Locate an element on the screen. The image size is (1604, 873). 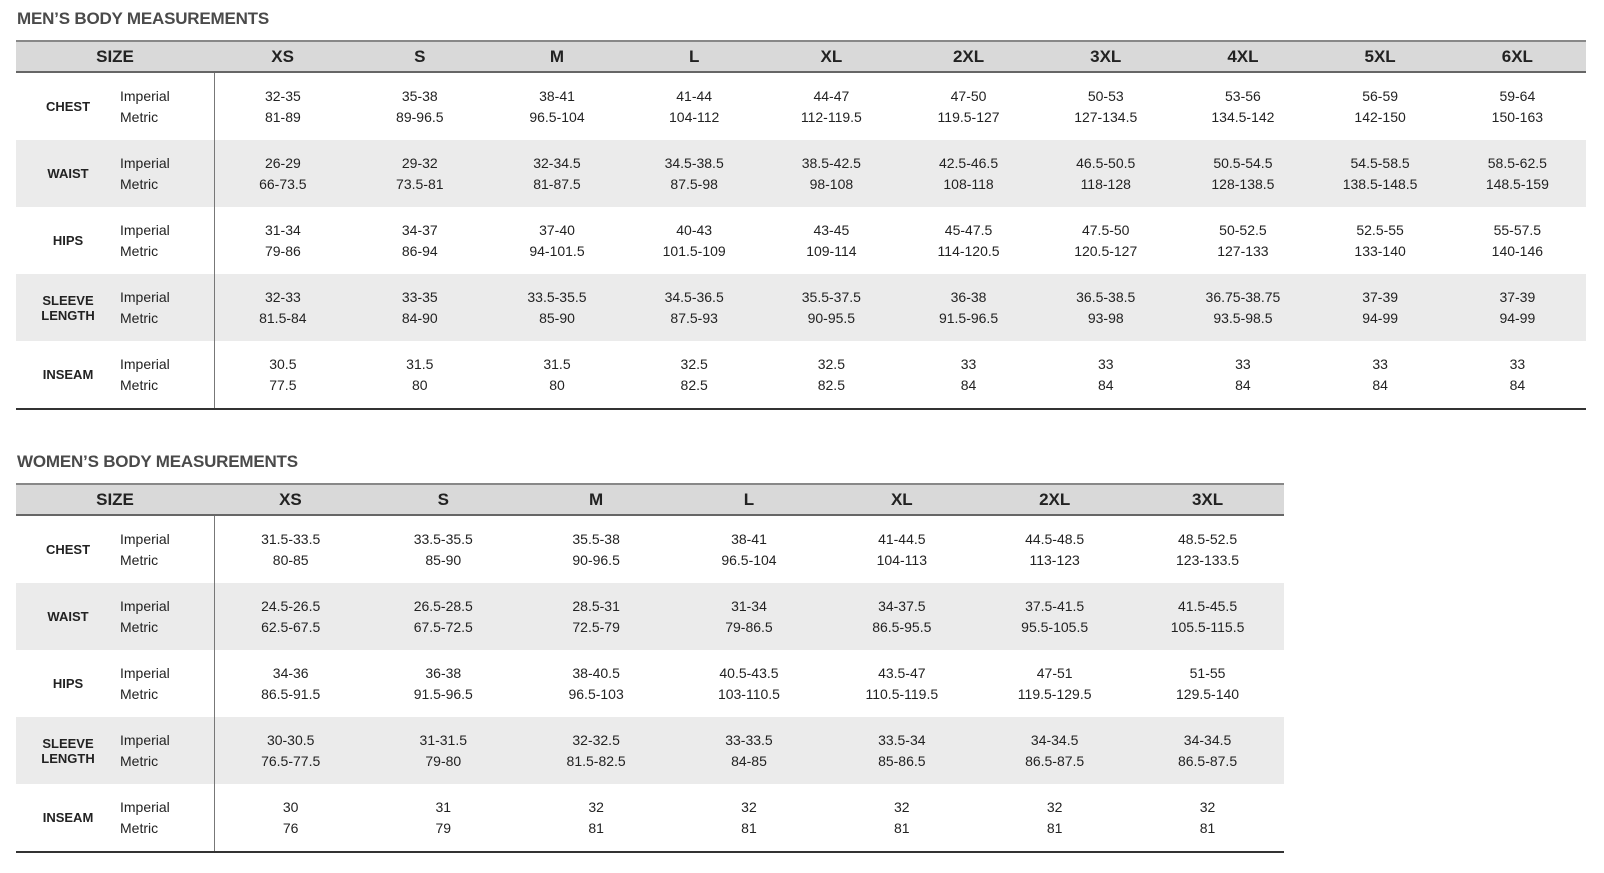
metric-value: 81 is located at coordinates (1207, 827).